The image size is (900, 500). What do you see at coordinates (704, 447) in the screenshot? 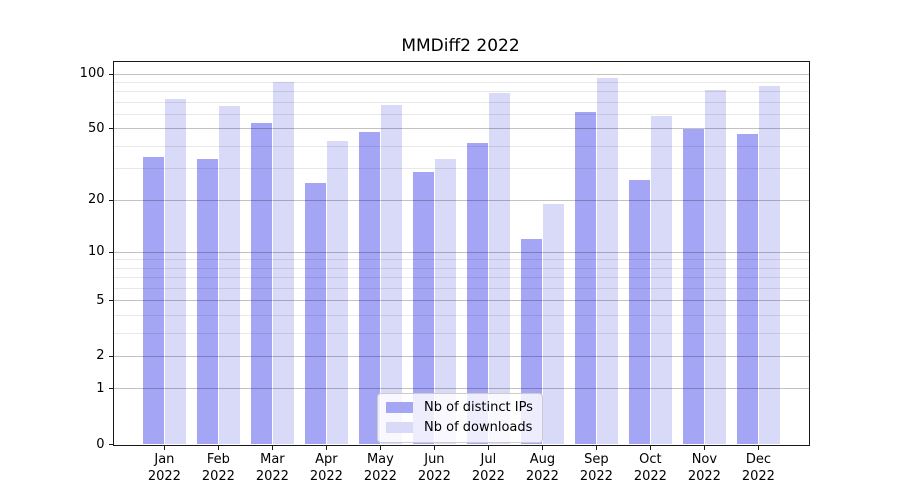
I see `x-tick-mark-nov` at bounding box center [704, 447].